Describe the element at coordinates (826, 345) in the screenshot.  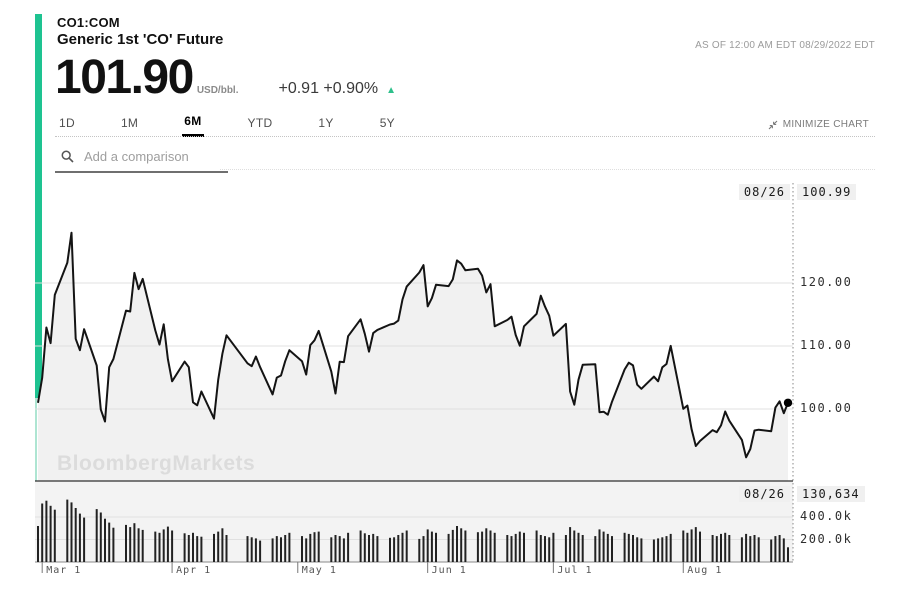
I see `price-axis-label: 110.00` at that location.